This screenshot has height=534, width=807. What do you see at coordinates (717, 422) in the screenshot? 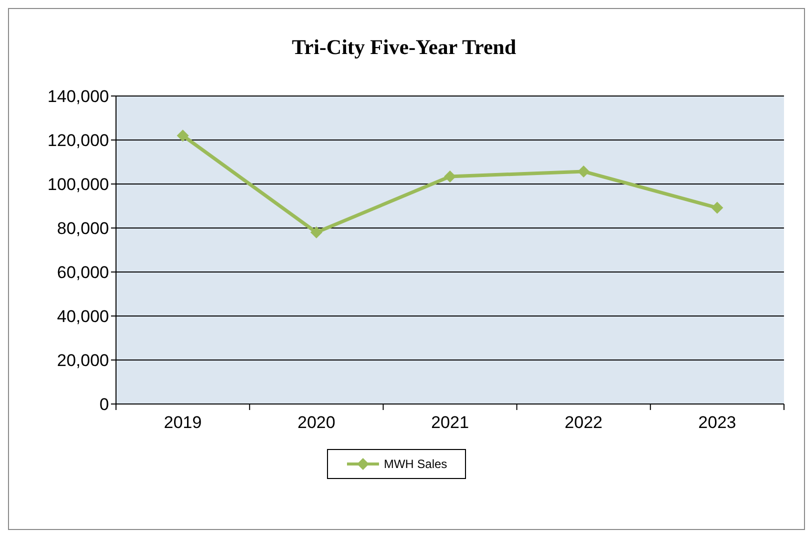
I see `x-tick-label: 2023` at bounding box center [717, 422].